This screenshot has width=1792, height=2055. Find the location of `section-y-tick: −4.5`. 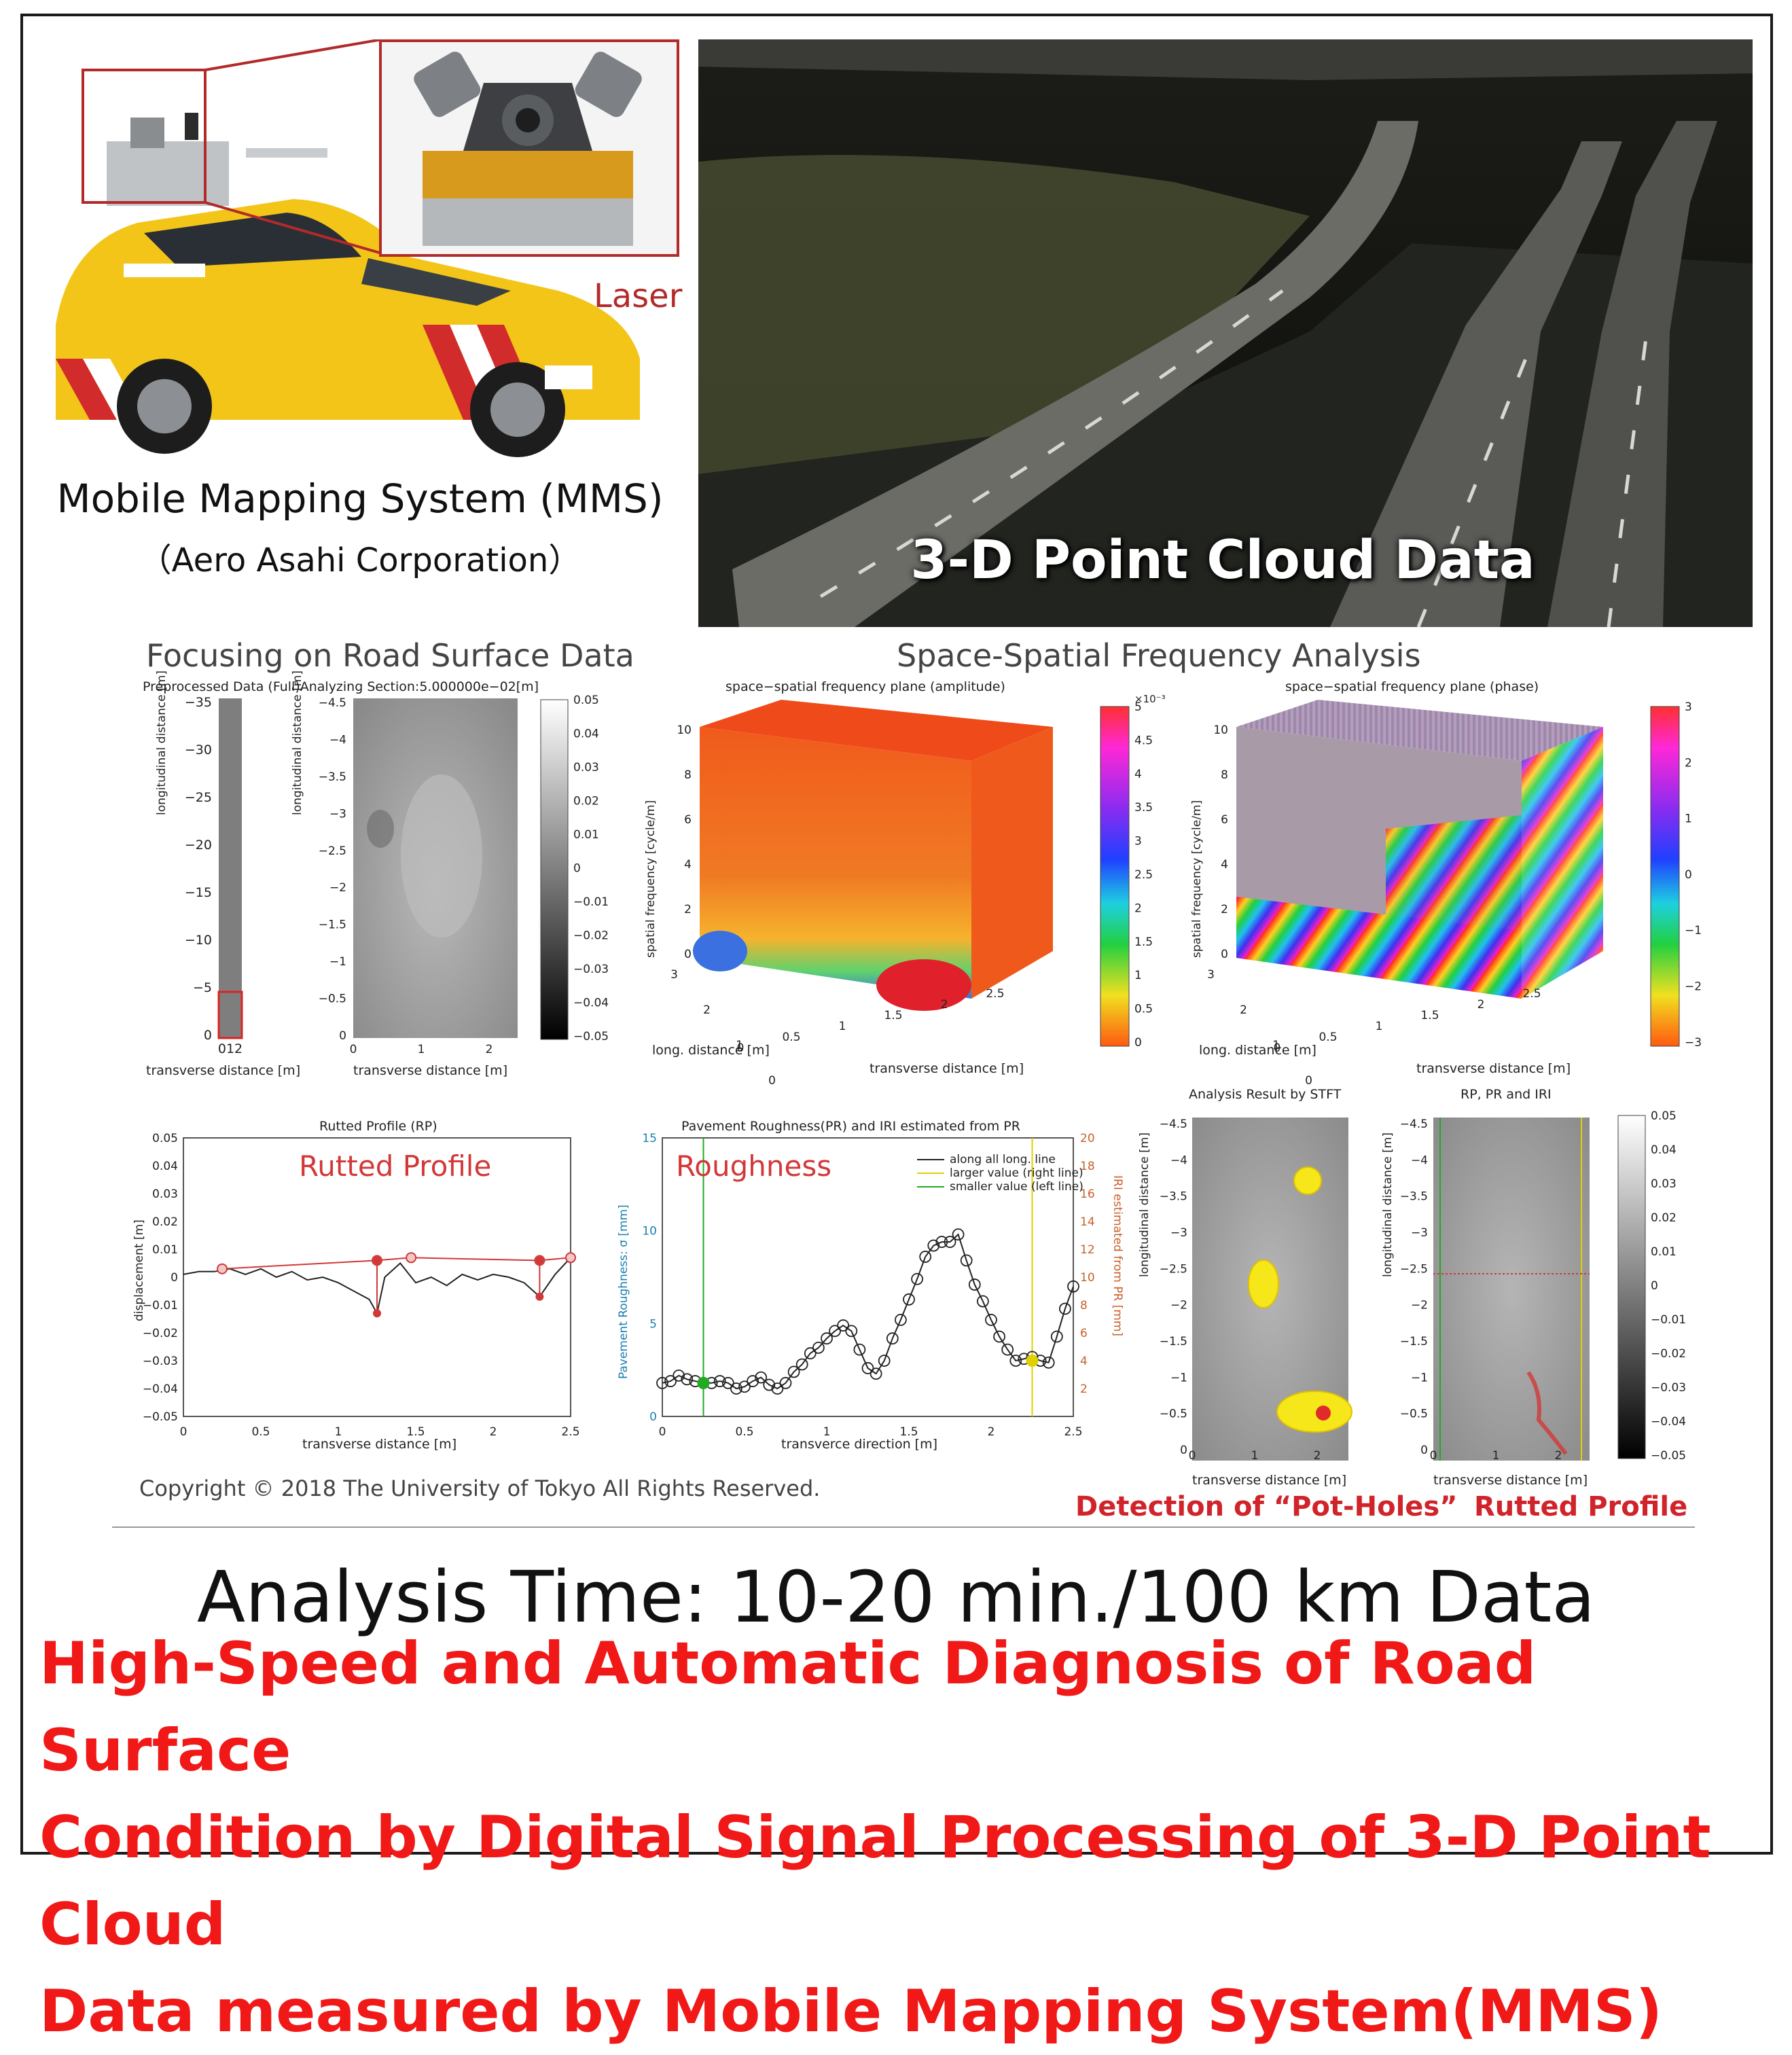

section-y-tick: −4.5 is located at coordinates (332, 703).